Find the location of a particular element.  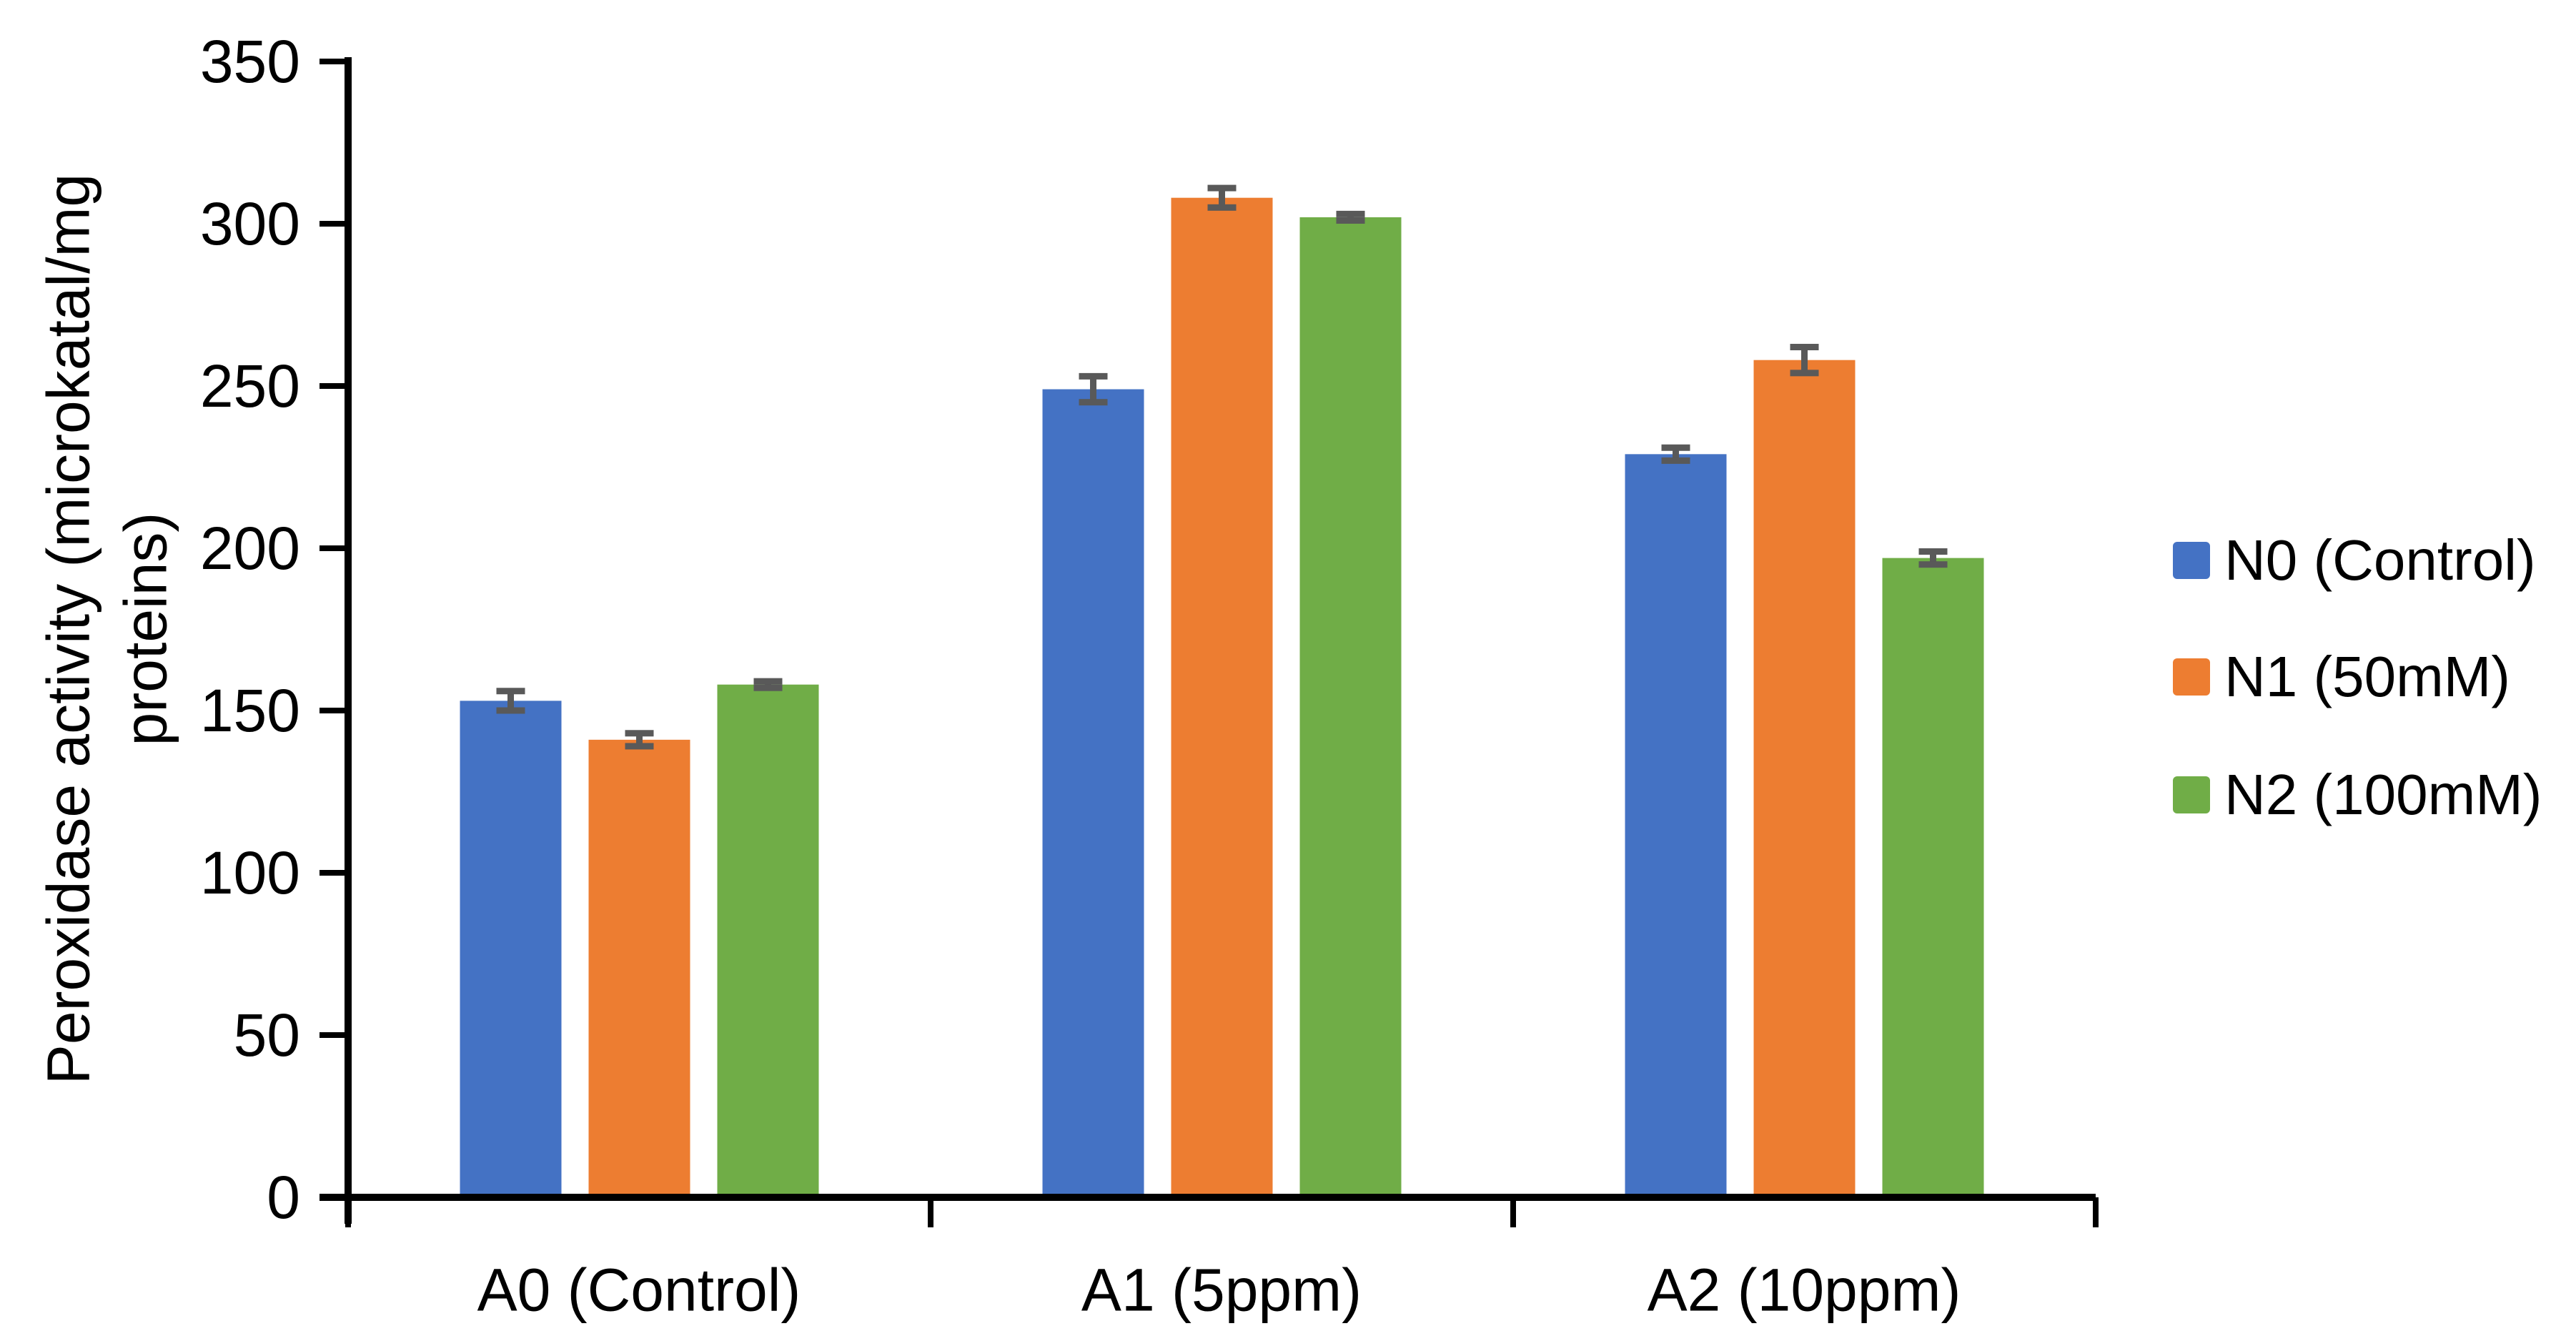

legend-label-n2: N2 (100mM) is located at coordinates (2383, 795).